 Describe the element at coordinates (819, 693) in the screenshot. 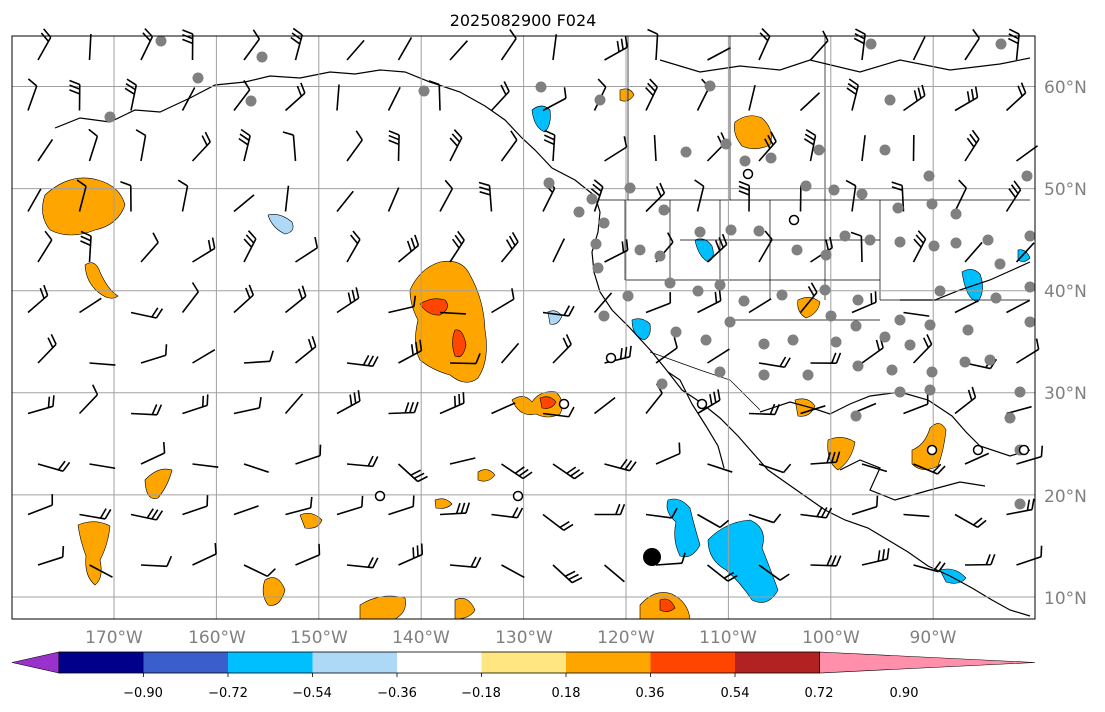

I see `colorbar-tick-label: 0.72` at that location.